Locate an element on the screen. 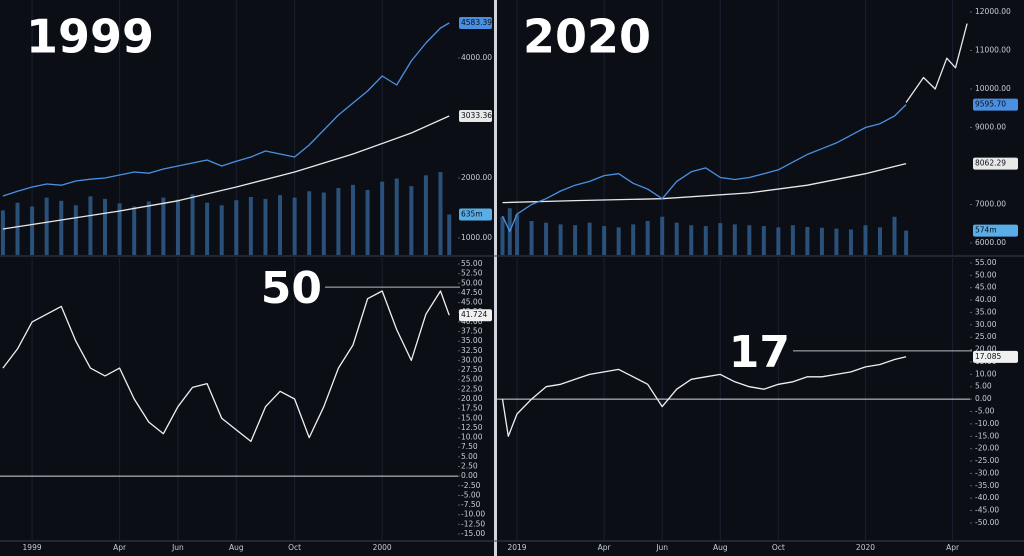 The width and height of the screenshot is (1024, 556). y-tick-label: 47.50 is located at coordinates (472, 292).